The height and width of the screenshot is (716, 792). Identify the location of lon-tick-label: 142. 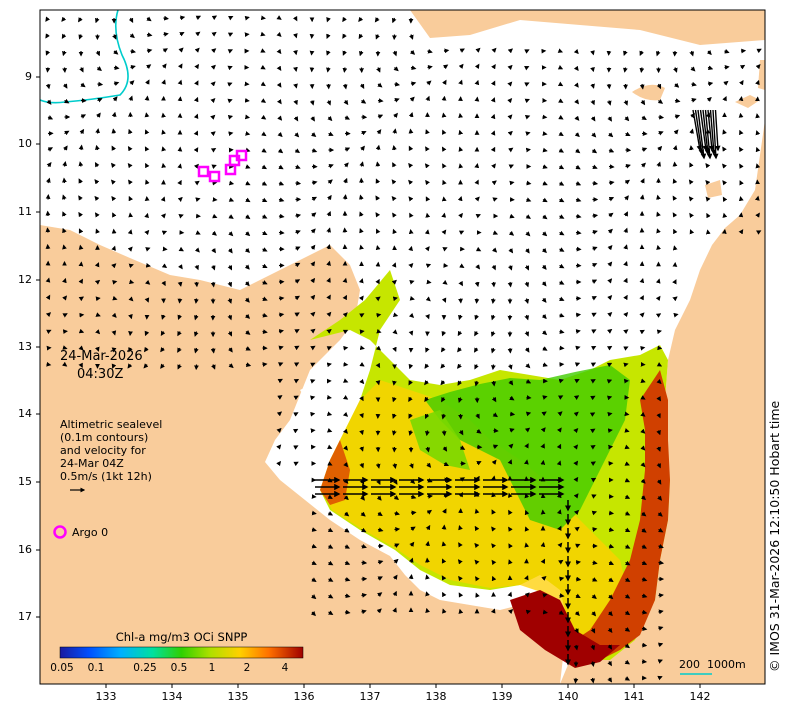
(700, 696).